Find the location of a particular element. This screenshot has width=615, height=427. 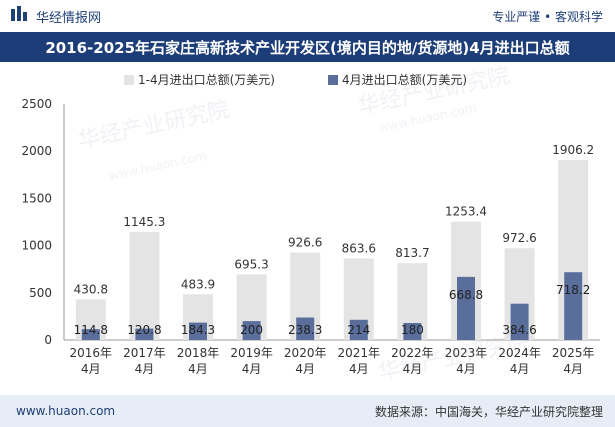

data-label-monthly: 238.3 is located at coordinates (305, 330).